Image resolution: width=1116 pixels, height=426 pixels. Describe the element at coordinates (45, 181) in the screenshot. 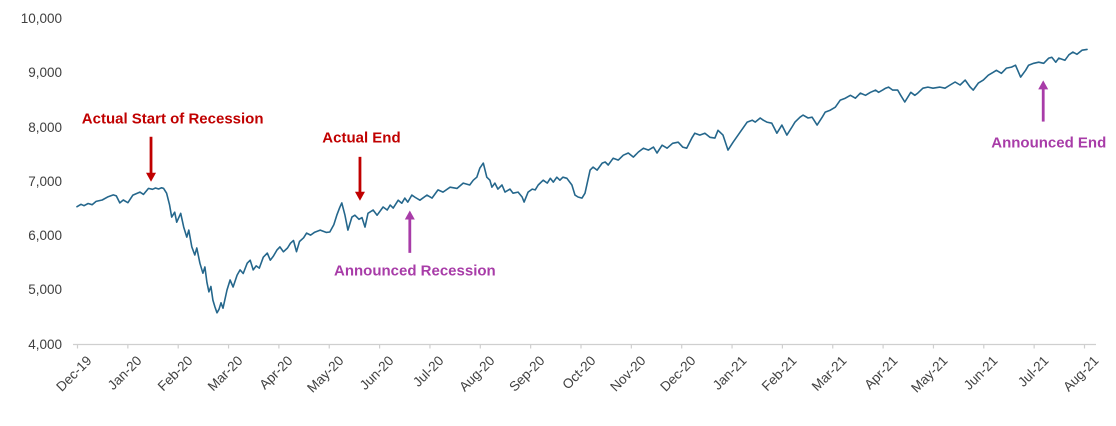

I see `y-axis-tick-label: 7,000` at that location.